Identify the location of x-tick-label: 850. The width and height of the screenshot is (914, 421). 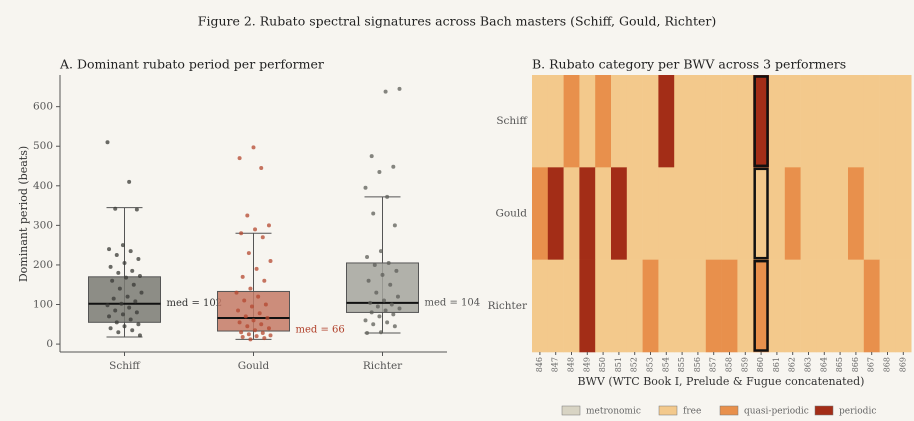
(602, 364).